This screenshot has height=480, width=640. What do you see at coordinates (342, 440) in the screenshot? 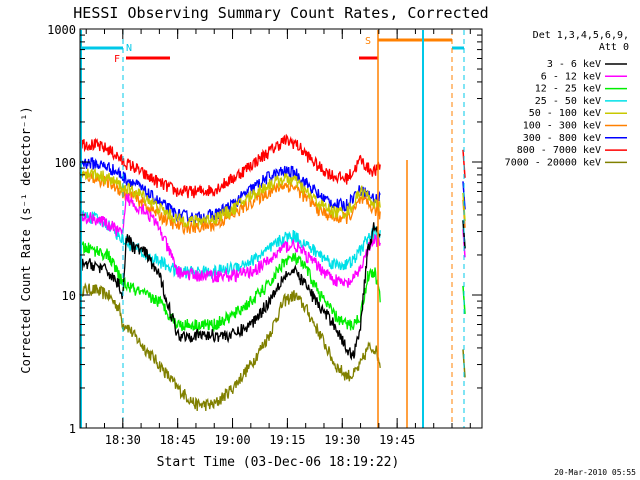
I see `x-tick-label: 19:30` at bounding box center [342, 440].